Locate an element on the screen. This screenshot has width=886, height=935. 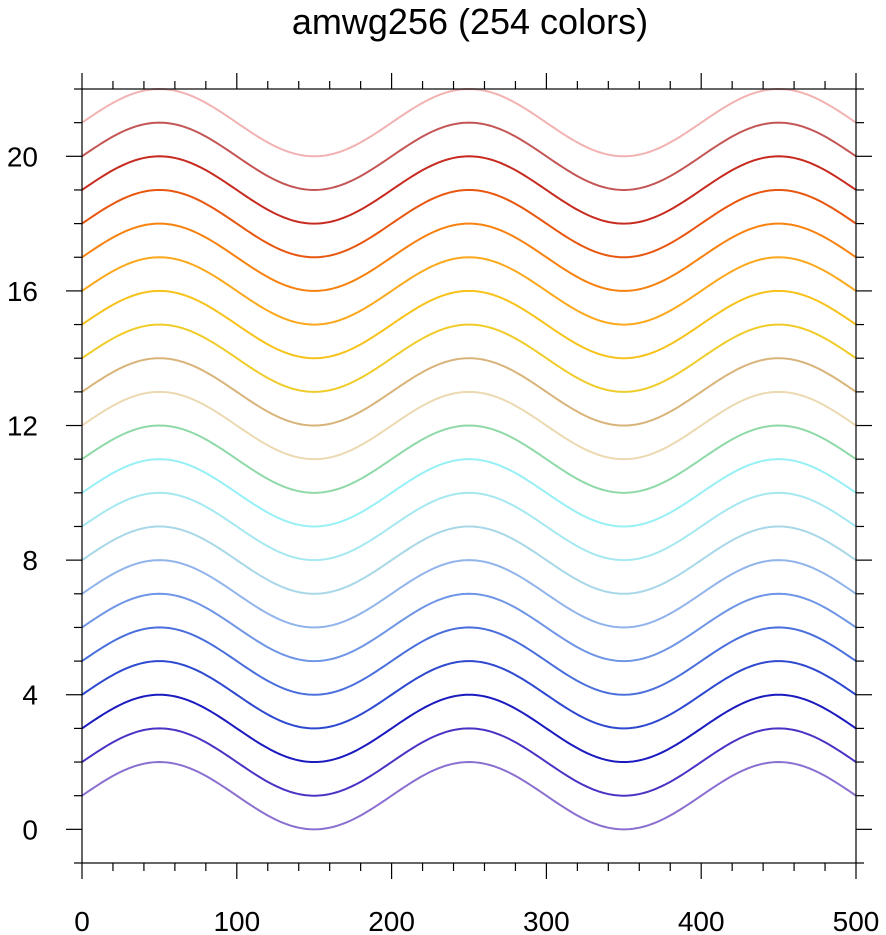
y-tick-label: 12 is located at coordinates (22, 426).